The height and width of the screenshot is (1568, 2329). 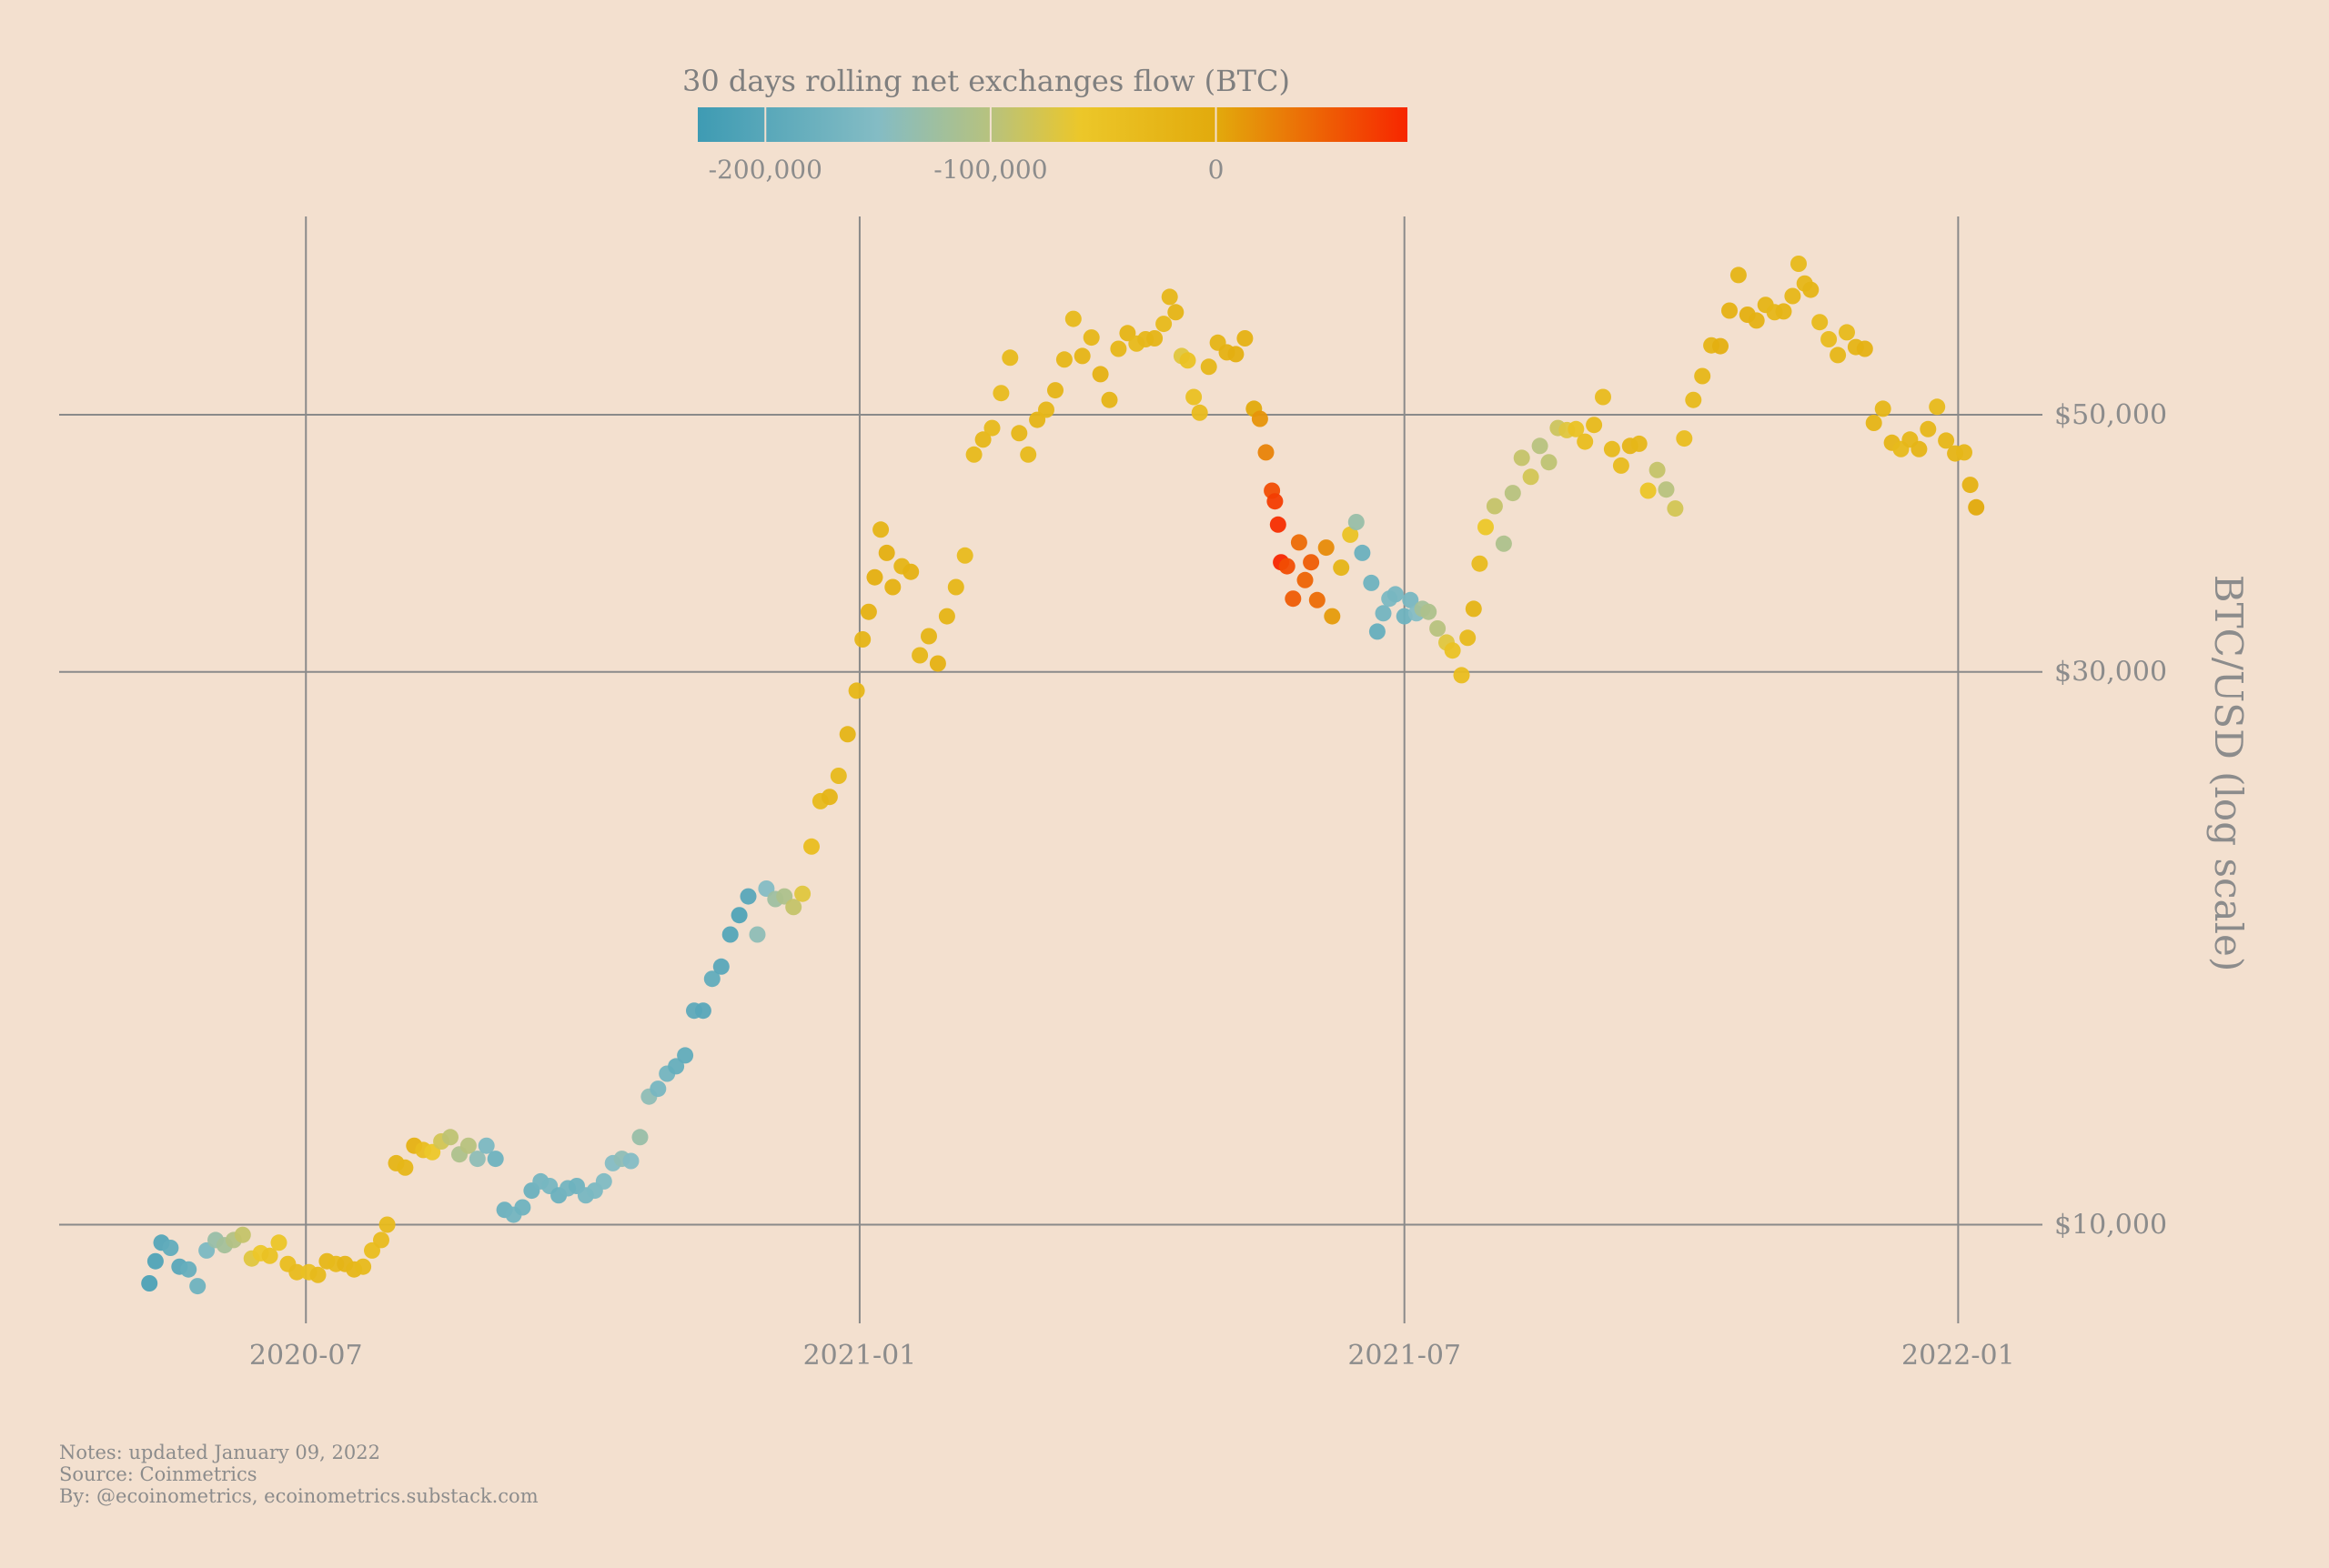 I want to click on colorbar-title: 30 days rolling net exchanges flow (BTC), so click(x=986, y=81).